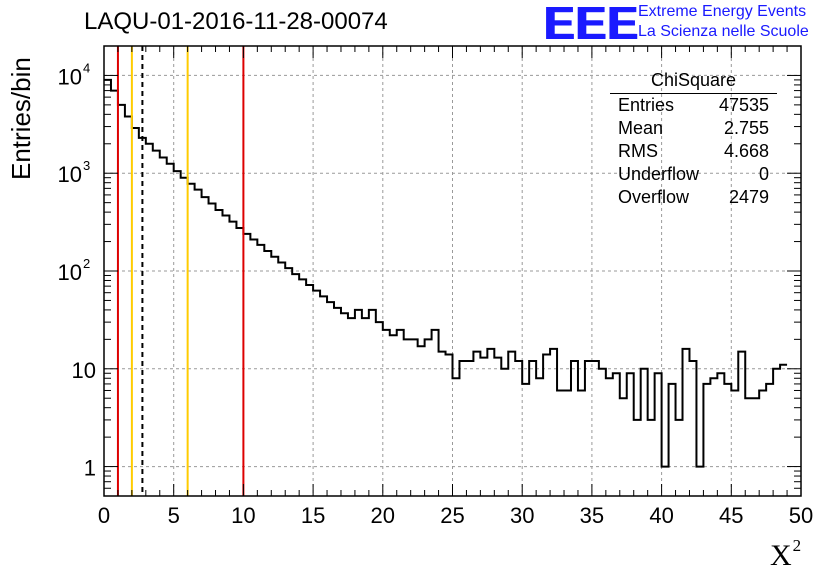 The height and width of the screenshot is (573, 836). I want to click on eee-logo-line1: Extreme Energy Events, so click(722, 11).